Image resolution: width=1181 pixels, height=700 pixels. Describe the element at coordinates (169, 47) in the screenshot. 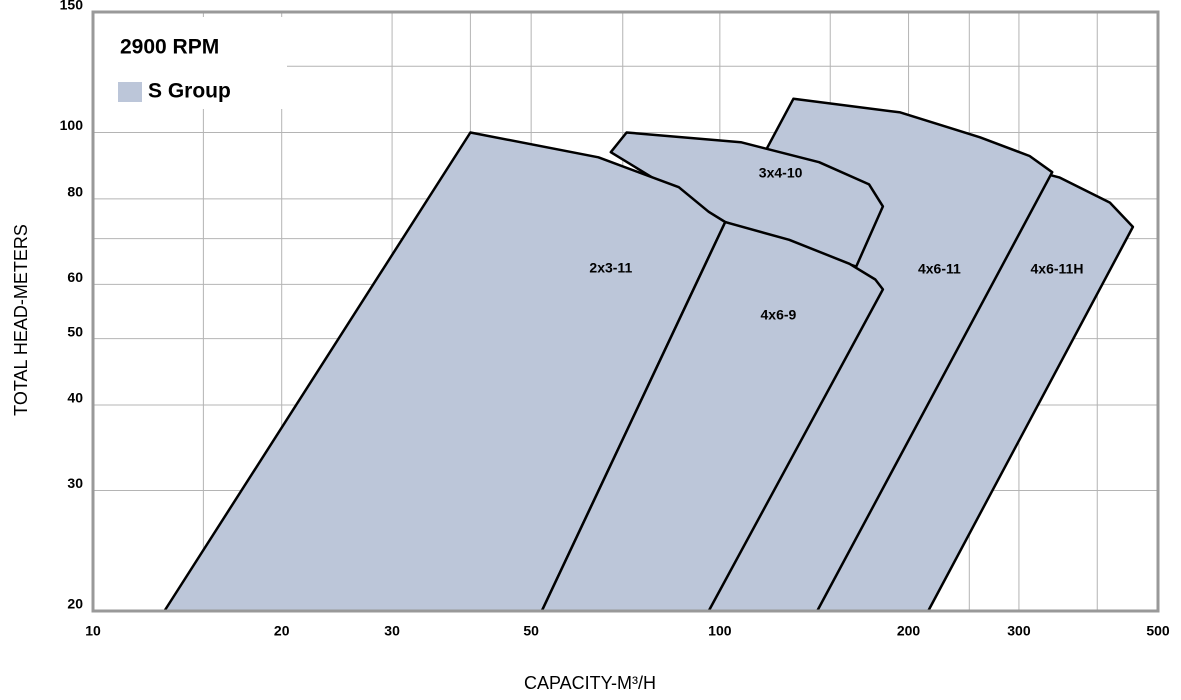

I see `subtitle: 2900 RPM` at that location.